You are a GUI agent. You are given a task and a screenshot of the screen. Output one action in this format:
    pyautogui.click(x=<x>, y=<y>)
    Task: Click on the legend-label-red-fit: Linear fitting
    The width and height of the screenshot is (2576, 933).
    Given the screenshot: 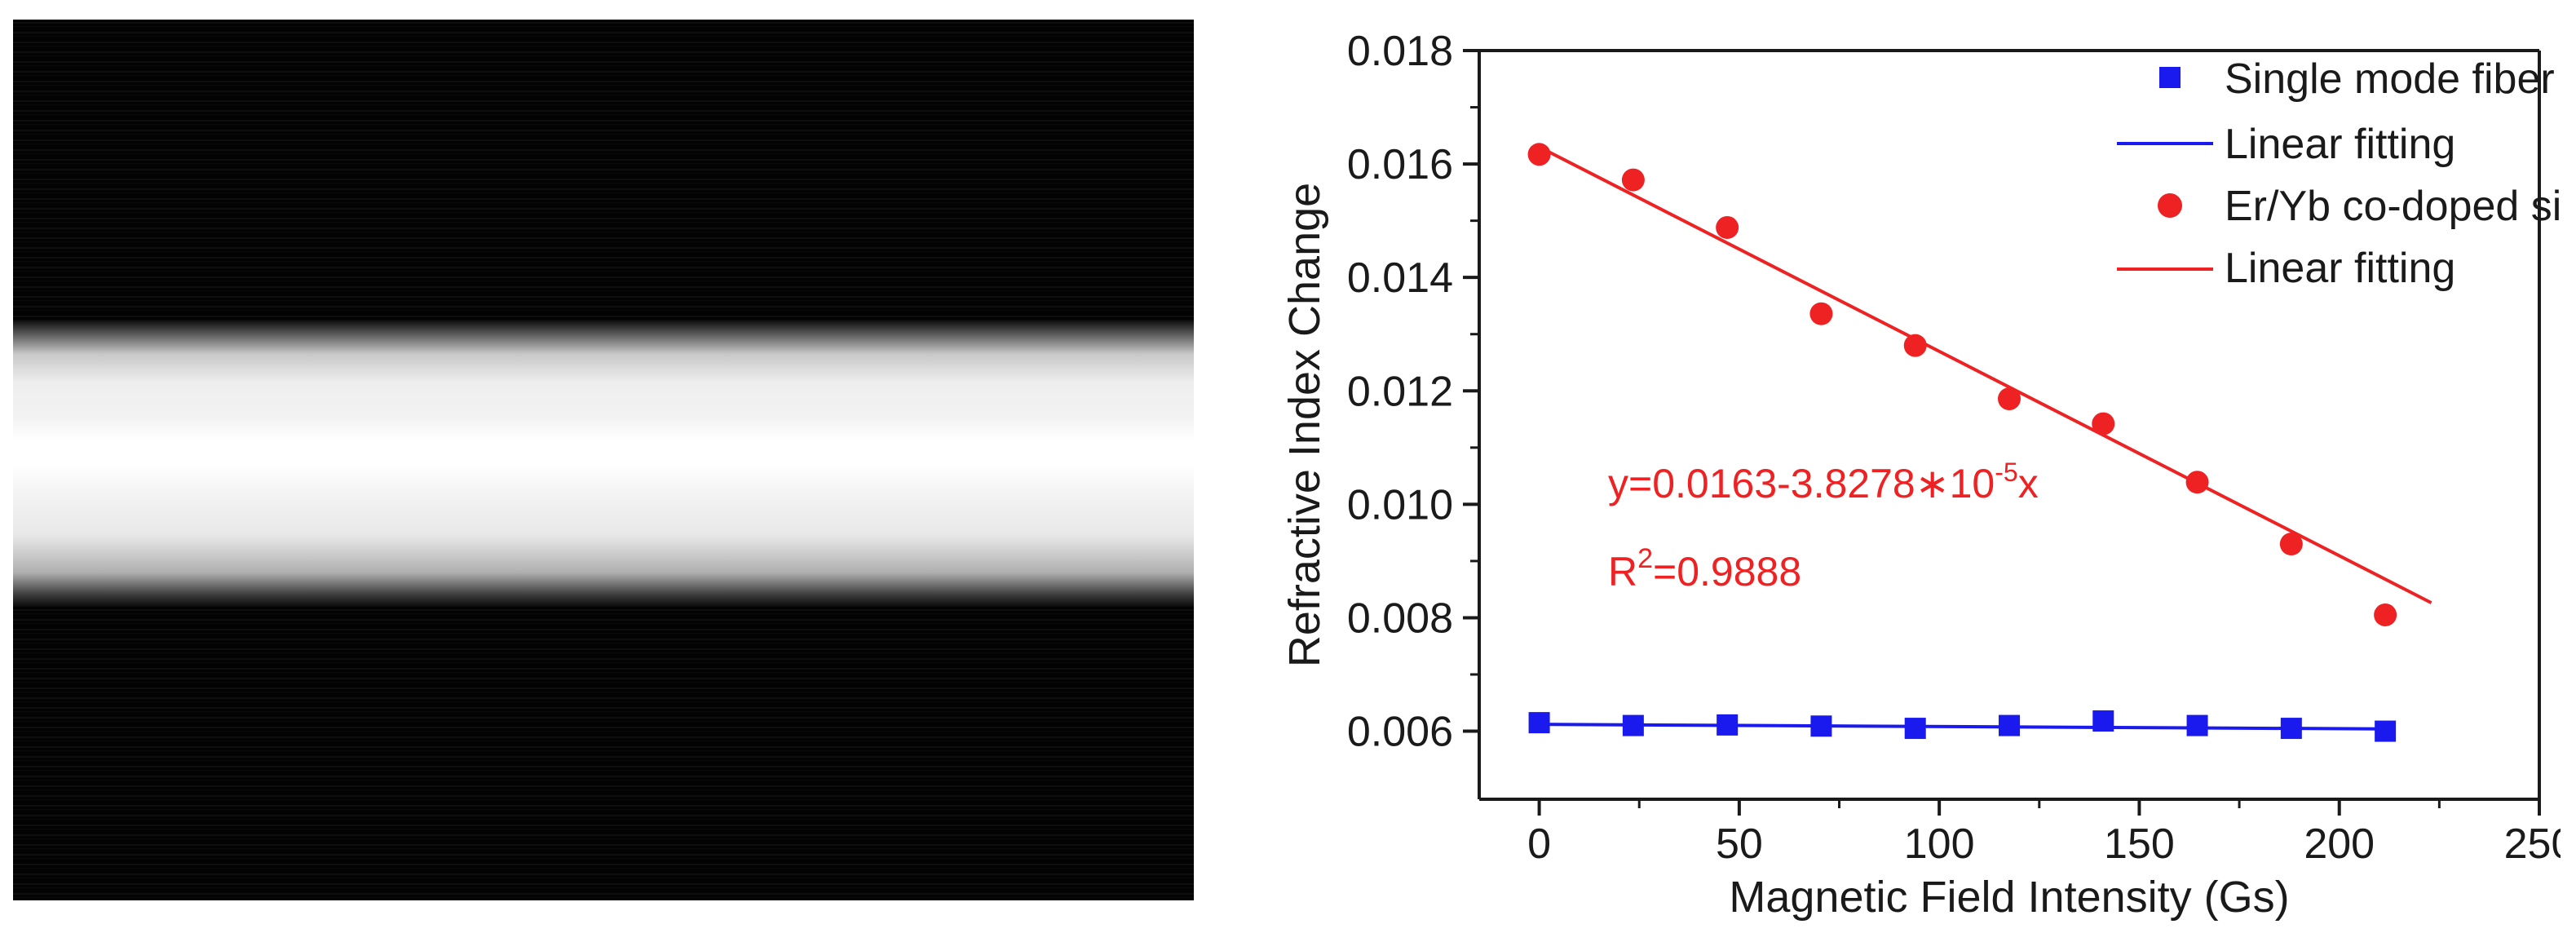 What is the action you would take?
    pyautogui.click(x=2340, y=268)
    